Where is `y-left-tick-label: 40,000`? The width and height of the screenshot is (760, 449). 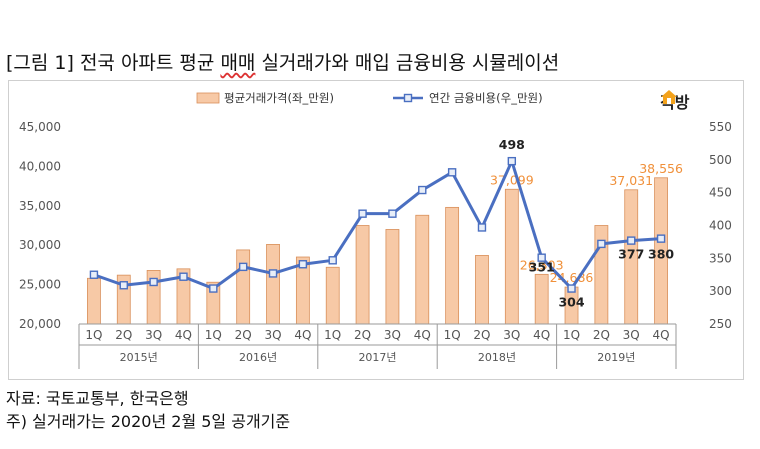
y-left-tick-label: 40,000 is located at coordinates (40, 166).